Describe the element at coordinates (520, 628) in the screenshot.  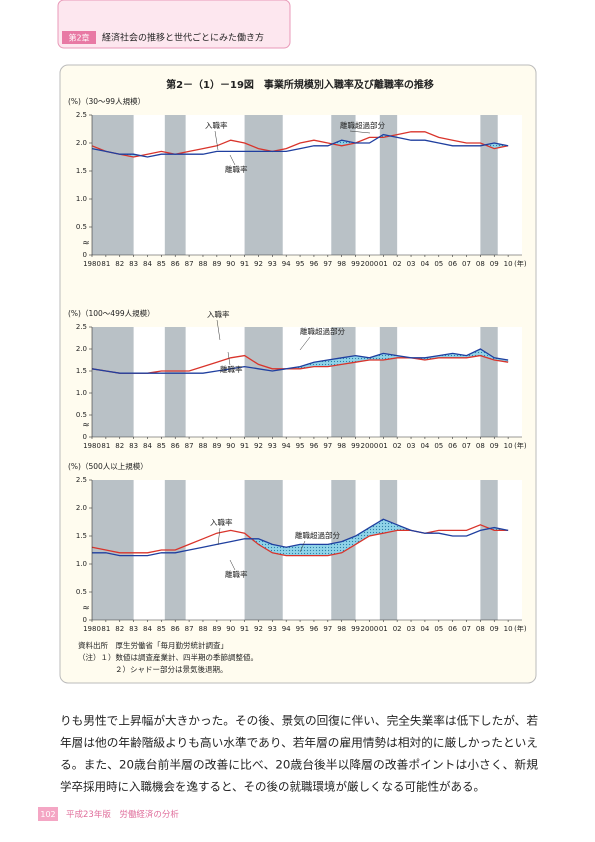
I see `x-unit: (年)` at that location.